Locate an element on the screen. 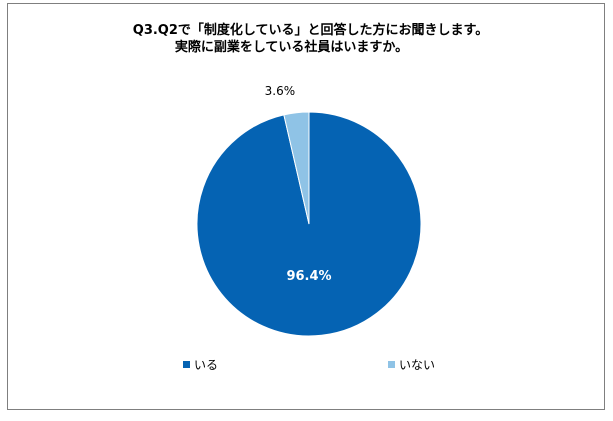 The width and height of the screenshot is (613, 421). pie-label-iru: 96.4% is located at coordinates (308, 276).